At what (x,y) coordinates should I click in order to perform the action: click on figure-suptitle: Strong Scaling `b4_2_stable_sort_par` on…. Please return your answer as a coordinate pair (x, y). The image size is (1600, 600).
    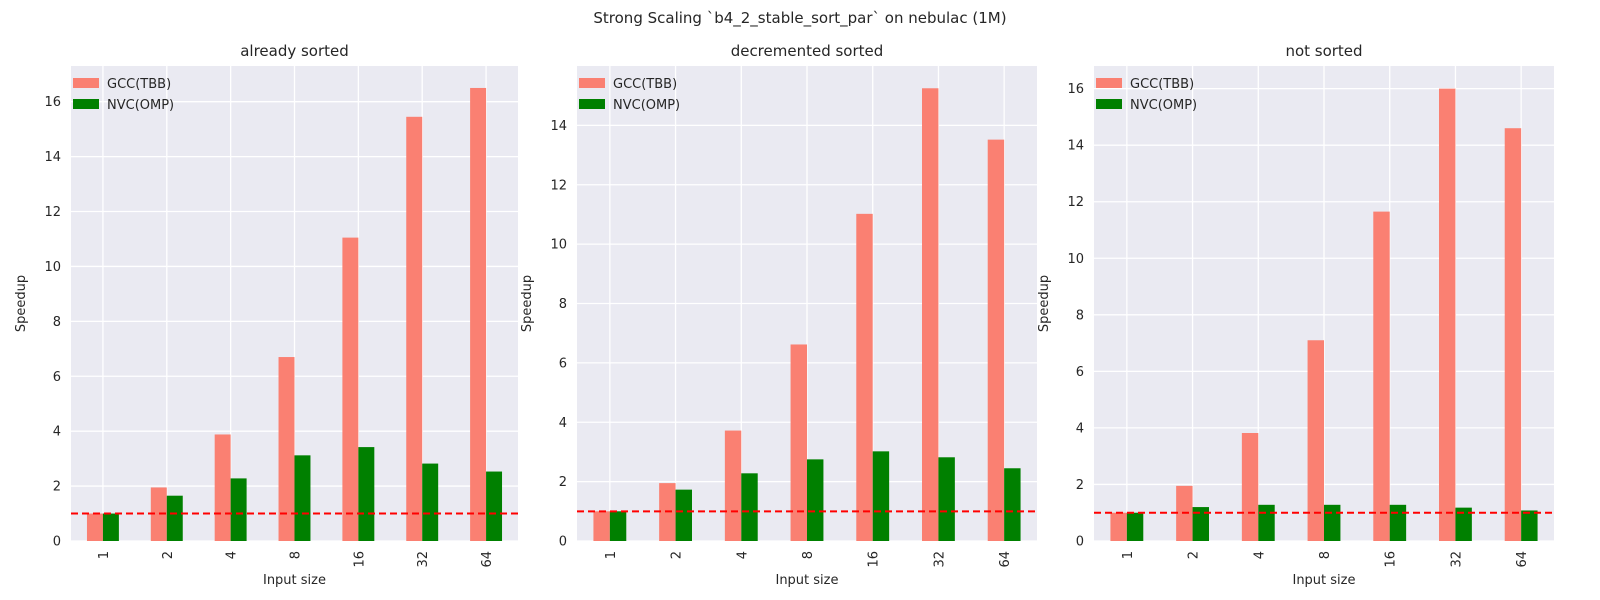
    Looking at the image, I should click on (799, 18).